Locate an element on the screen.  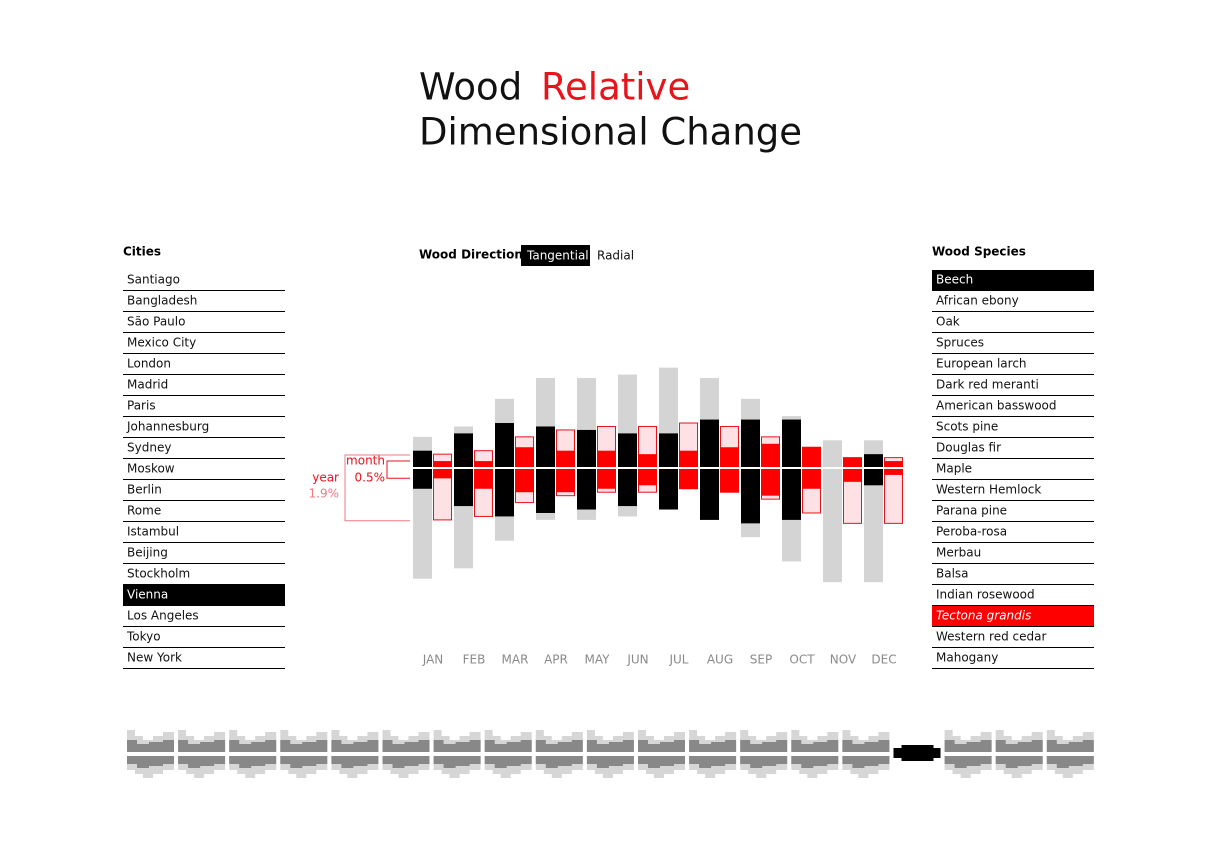
list-item: American basswood is located at coordinates (996, 406).